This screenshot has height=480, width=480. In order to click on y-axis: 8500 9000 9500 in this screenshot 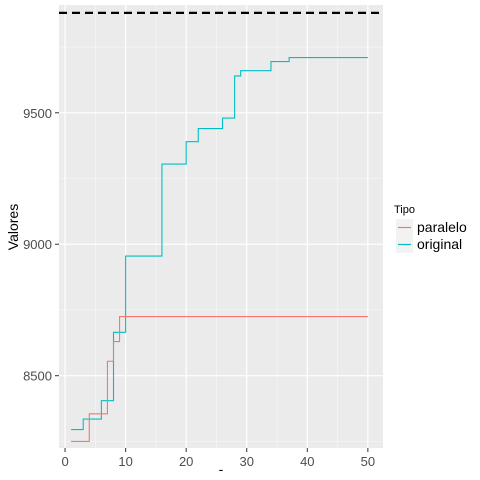, I will do `click(41, 245)`.